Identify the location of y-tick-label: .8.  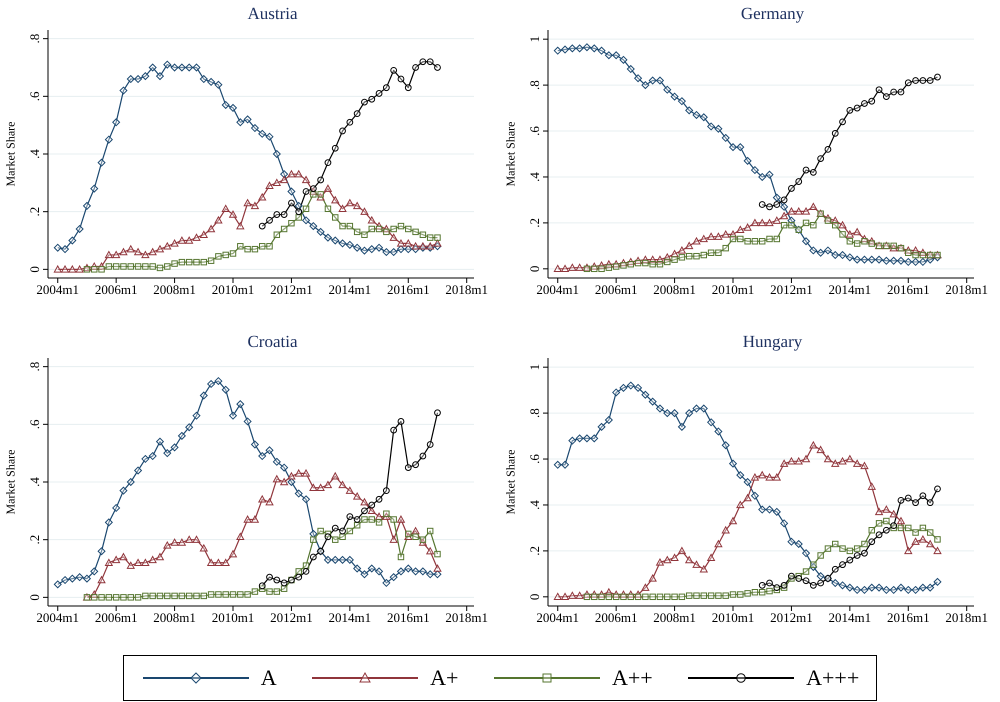
(534, 85).